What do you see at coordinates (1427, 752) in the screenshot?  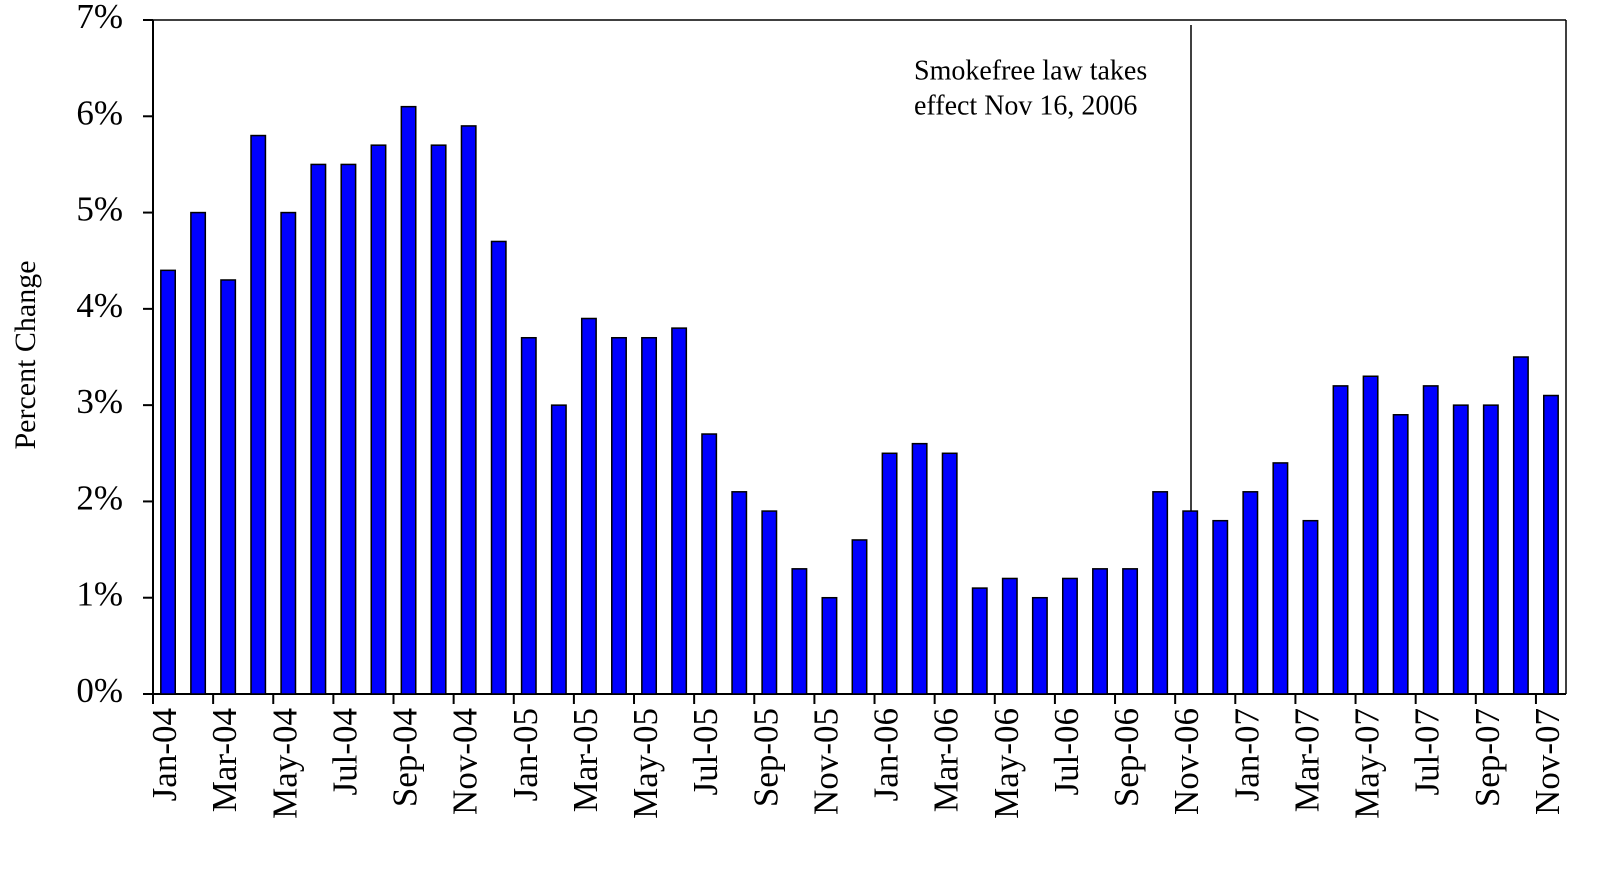 I see `x-tick-label: Jul-07` at bounding box center [1427, 752].